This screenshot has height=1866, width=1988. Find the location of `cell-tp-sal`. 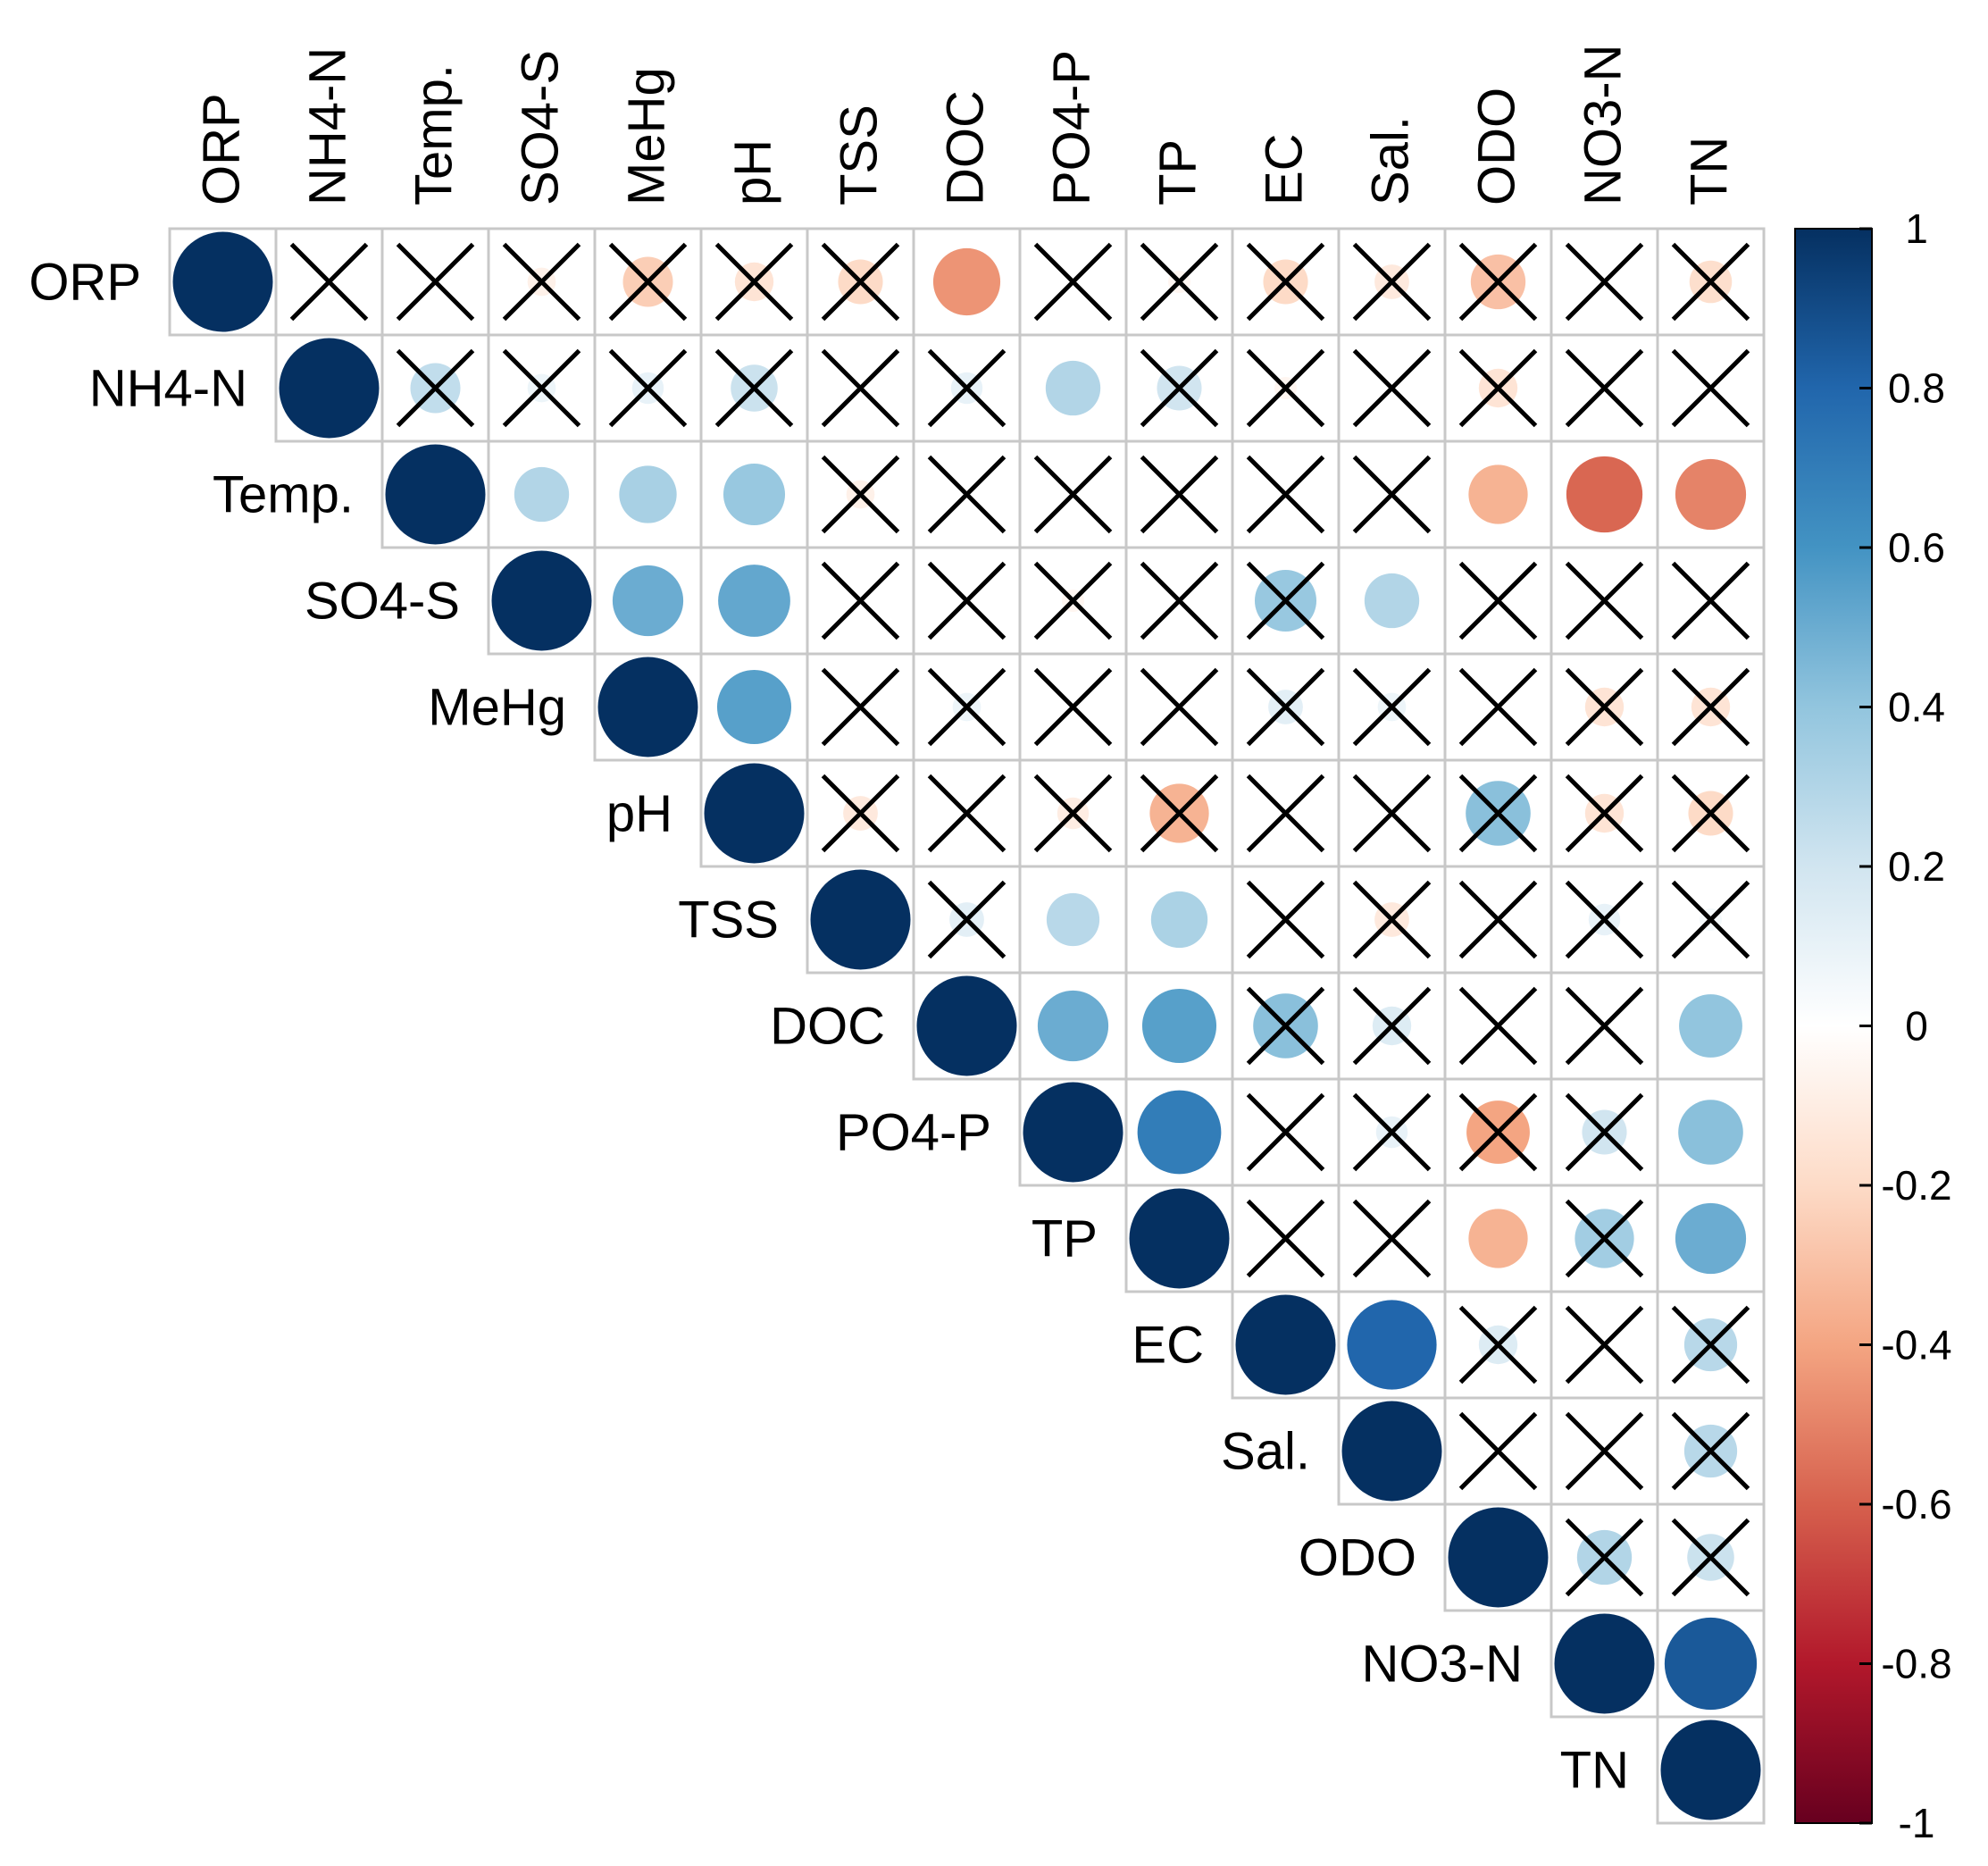

cell-tp-sal is located at coordinates (1392, 1238).